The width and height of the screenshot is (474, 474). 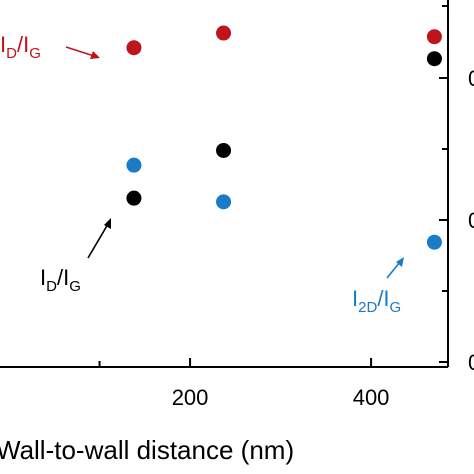 What do you see at coordinates (50, 47) in the screenshot?
I see `annotation-red: ID/IG` at bounding box center [50, 47].